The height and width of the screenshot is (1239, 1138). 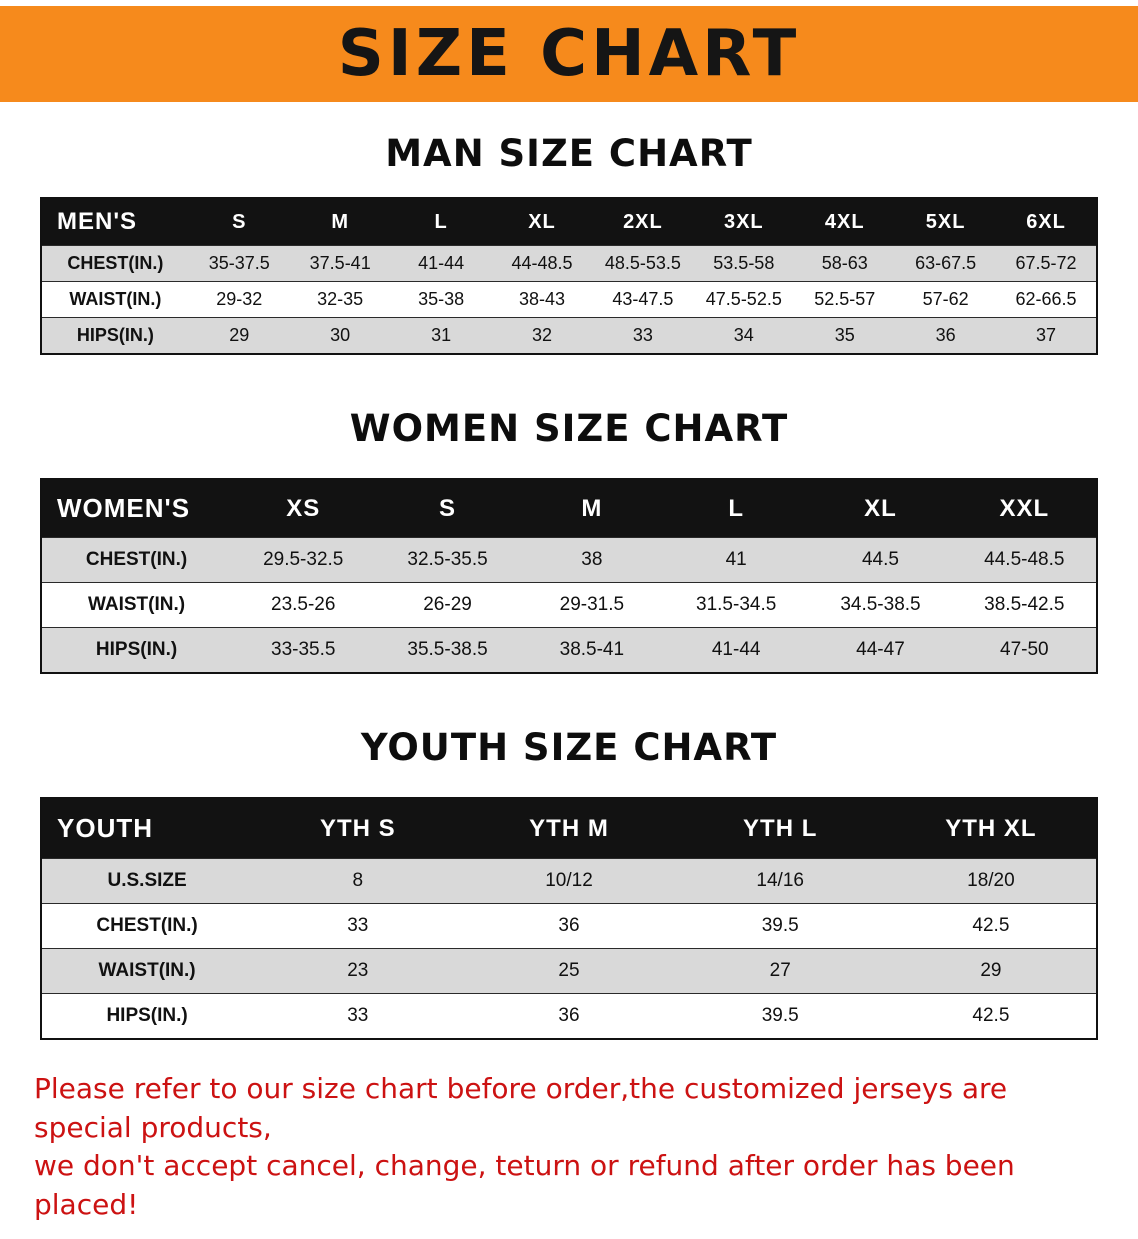 What do you see at coordinates (340, 335) in the screenshot?
I see `size-value-cell: 30` at bounding box center [340, 335].